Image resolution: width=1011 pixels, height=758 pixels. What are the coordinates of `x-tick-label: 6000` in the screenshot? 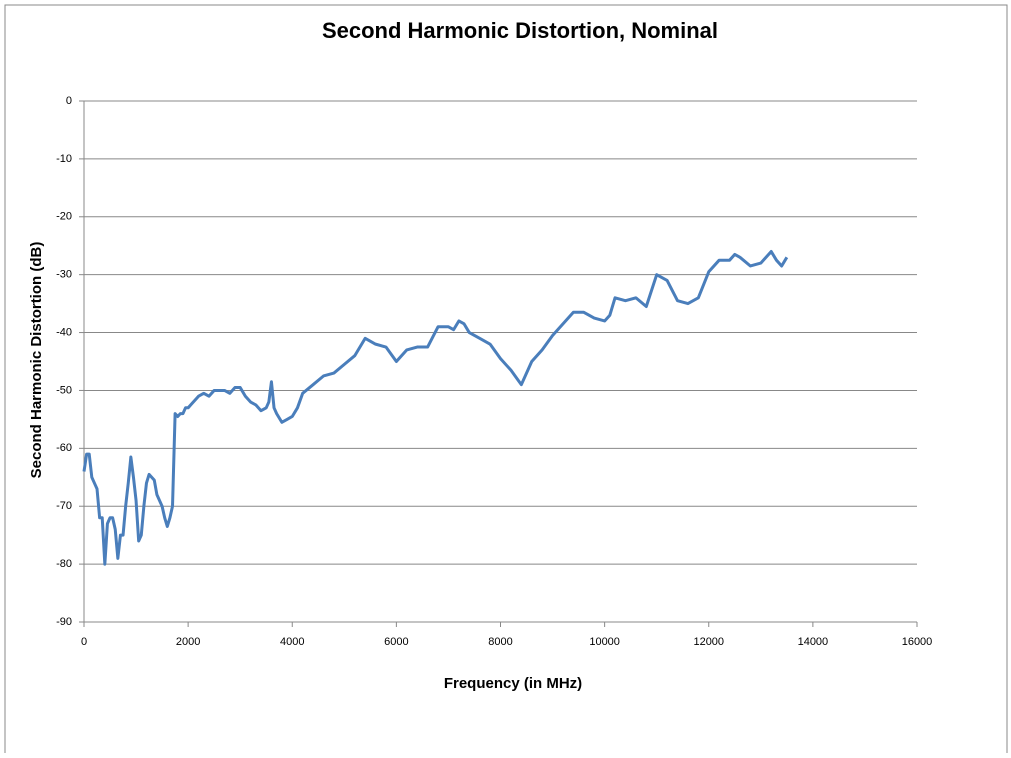 It's located at (396, 642).